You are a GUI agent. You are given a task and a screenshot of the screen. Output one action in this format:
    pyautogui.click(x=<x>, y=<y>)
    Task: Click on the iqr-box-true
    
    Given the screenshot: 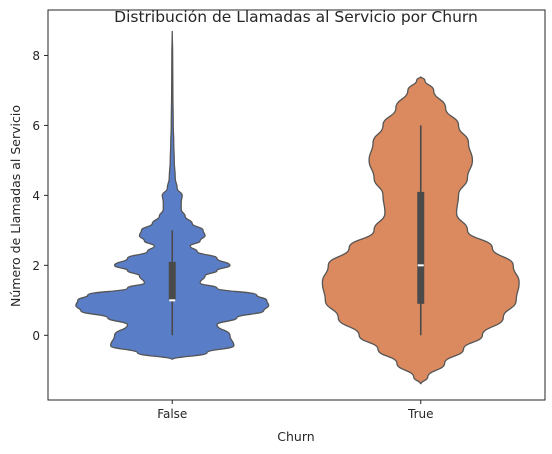 What is the action you would take?
    pyautogui.click(x=421, y=247)
    